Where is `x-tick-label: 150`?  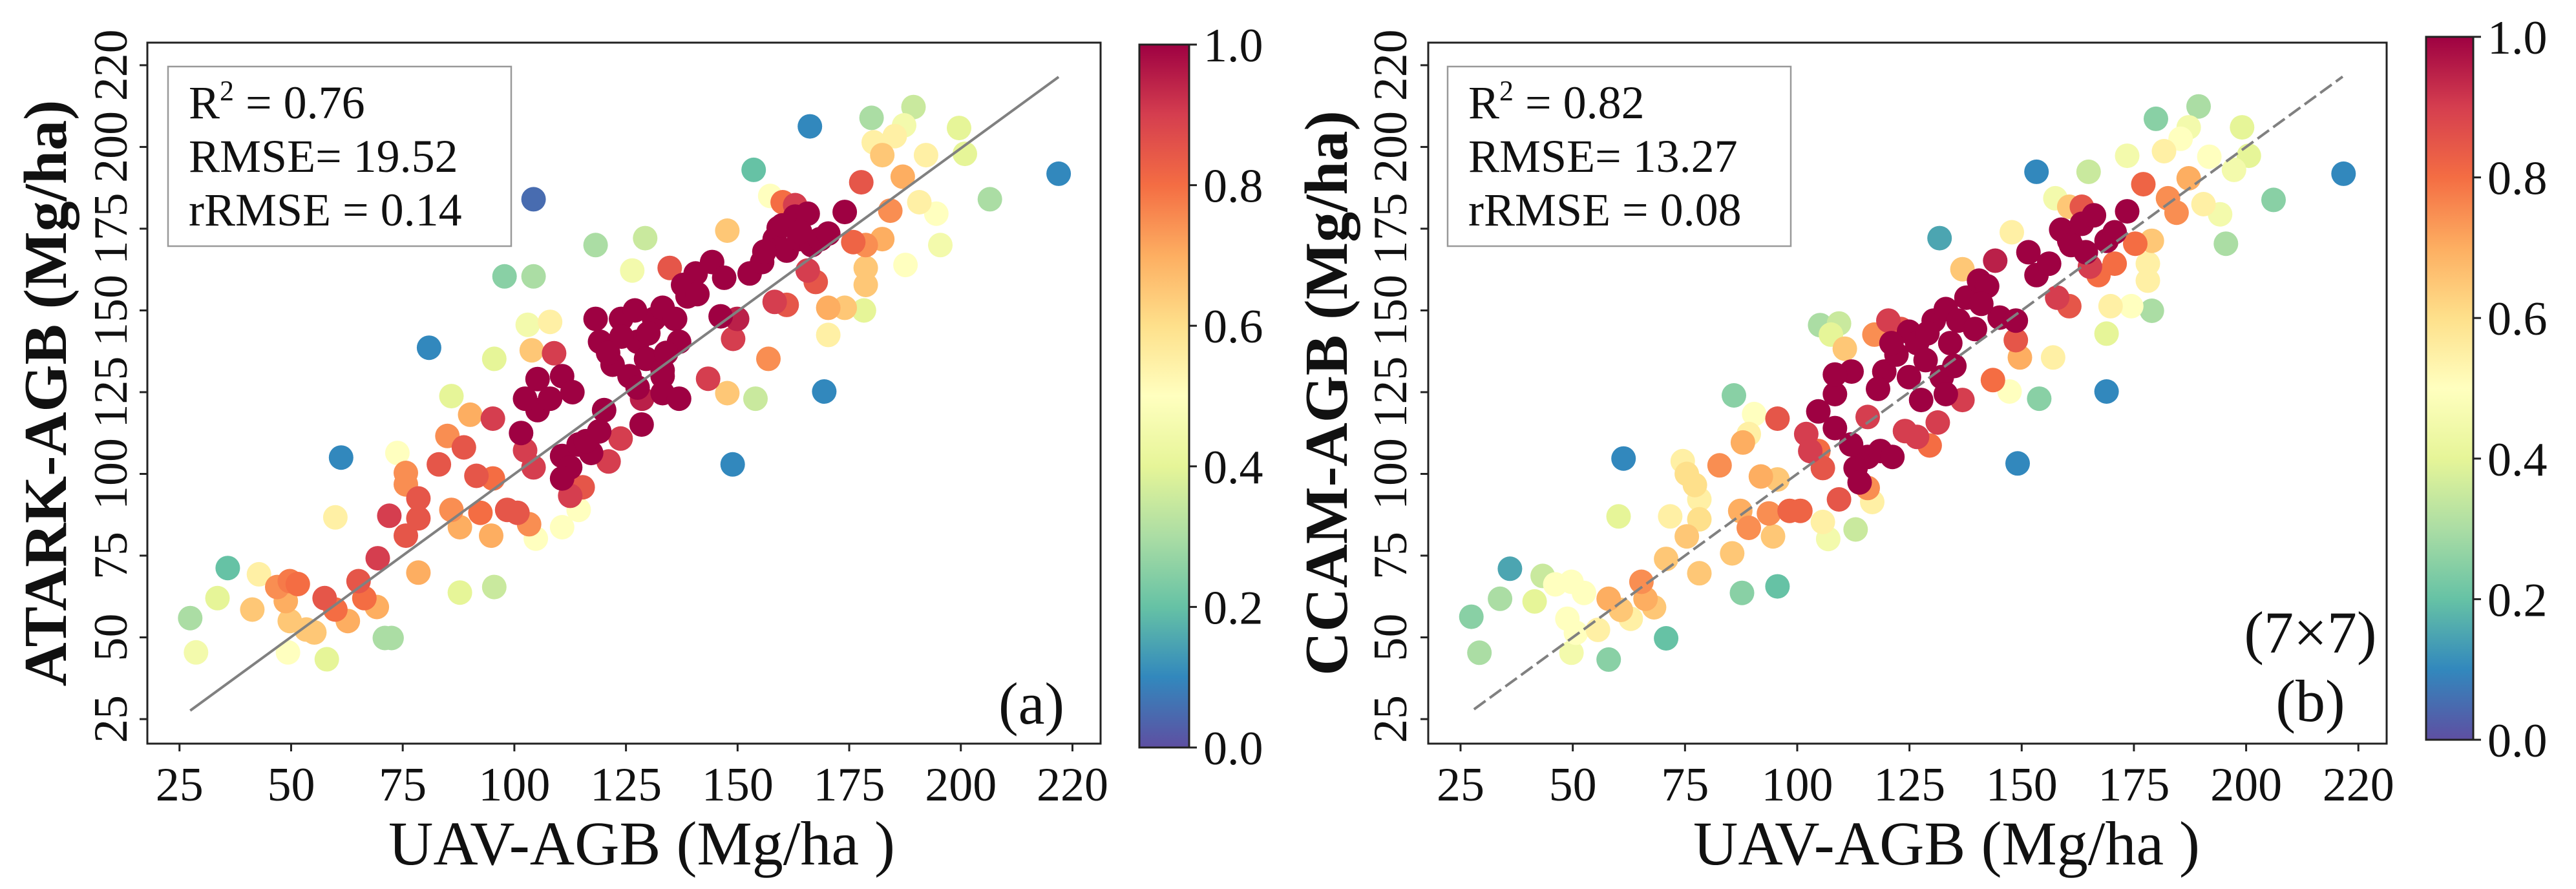
x-tick-label: 150 is located at coordinates (738, 784).